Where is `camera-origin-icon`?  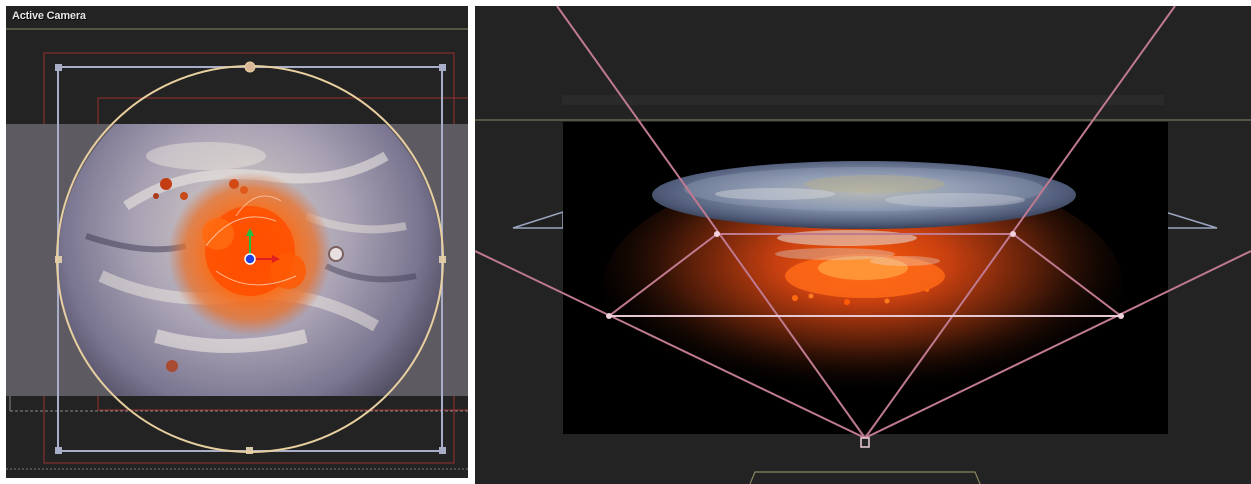
camera-origin-icon is located at coordinates (865, 442).